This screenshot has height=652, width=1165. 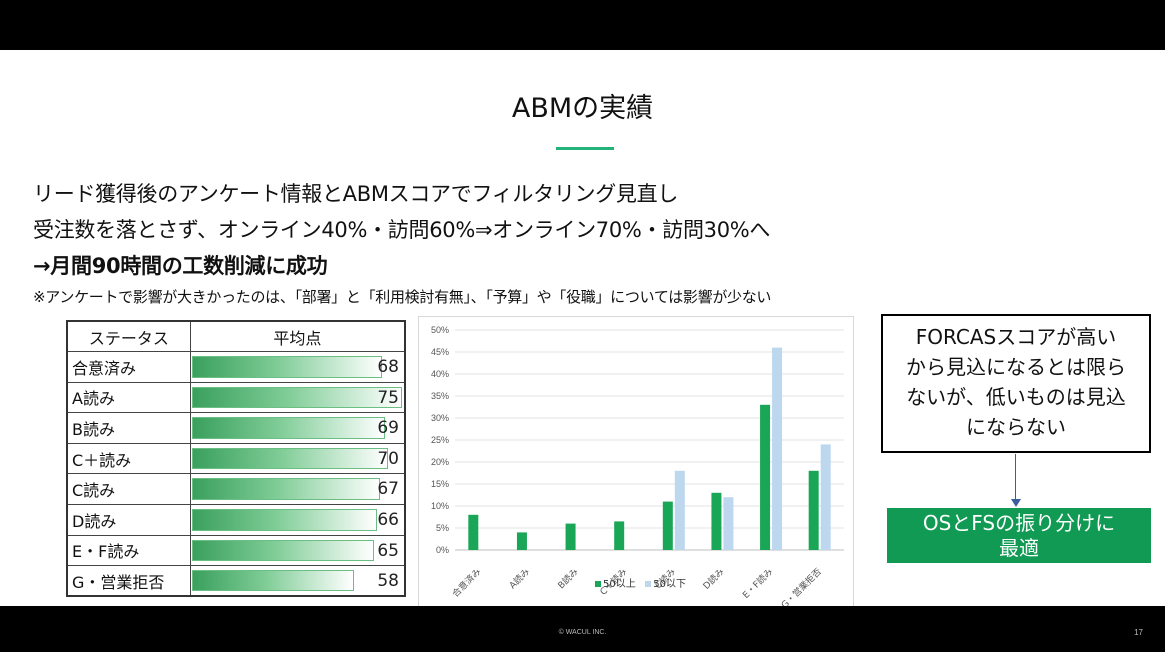 I want to click on y-tick-label: 15%, so click(x=440, y=484).